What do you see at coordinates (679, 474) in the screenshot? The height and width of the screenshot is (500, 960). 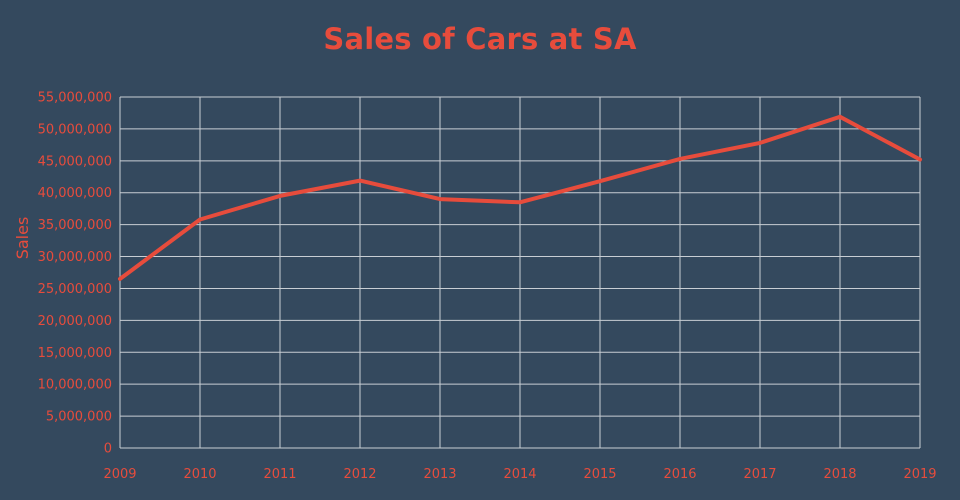 I see `x-tick-label: 2016` at bounding box center [679, 474].